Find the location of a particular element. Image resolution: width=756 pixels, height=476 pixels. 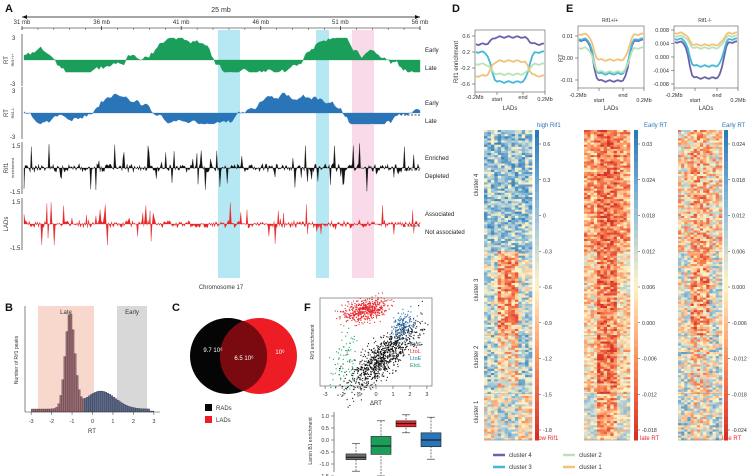

d-cb-segment is located at coordinates (537, 188).